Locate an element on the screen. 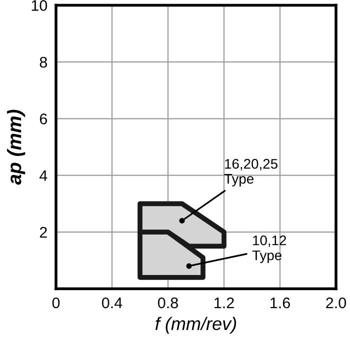  x-tick-label: 2.0 is located at coordinates (336, 302).